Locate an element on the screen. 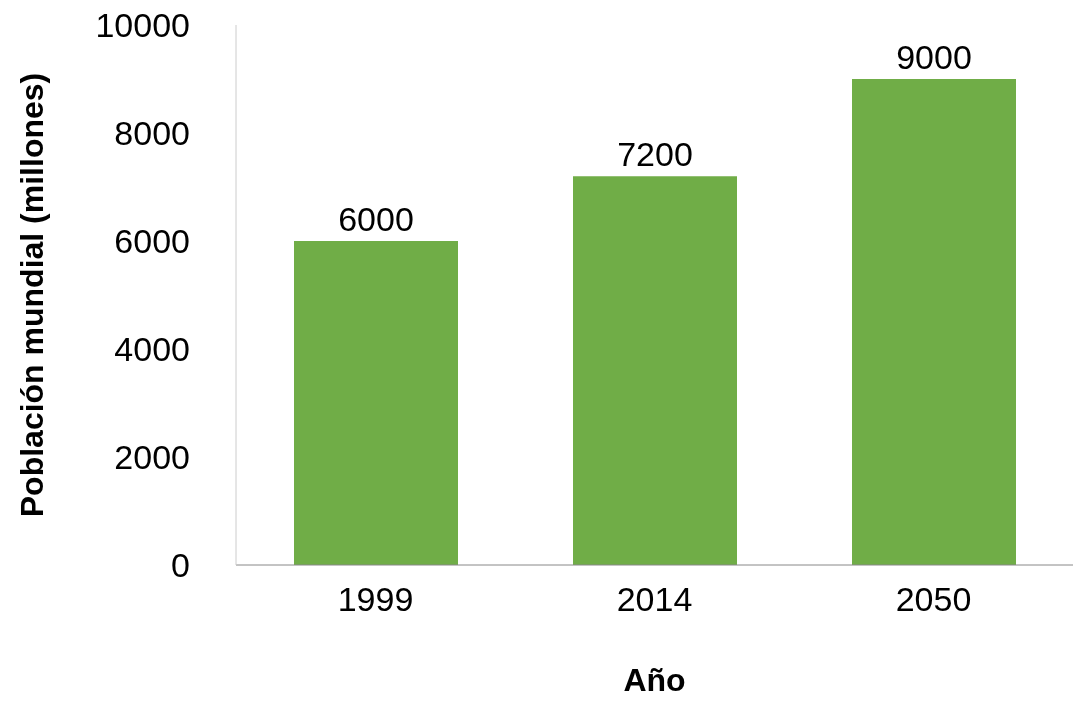 This screenshot has width=1091, height=713. data-label: 9000 is located at coordinates (934, 57).